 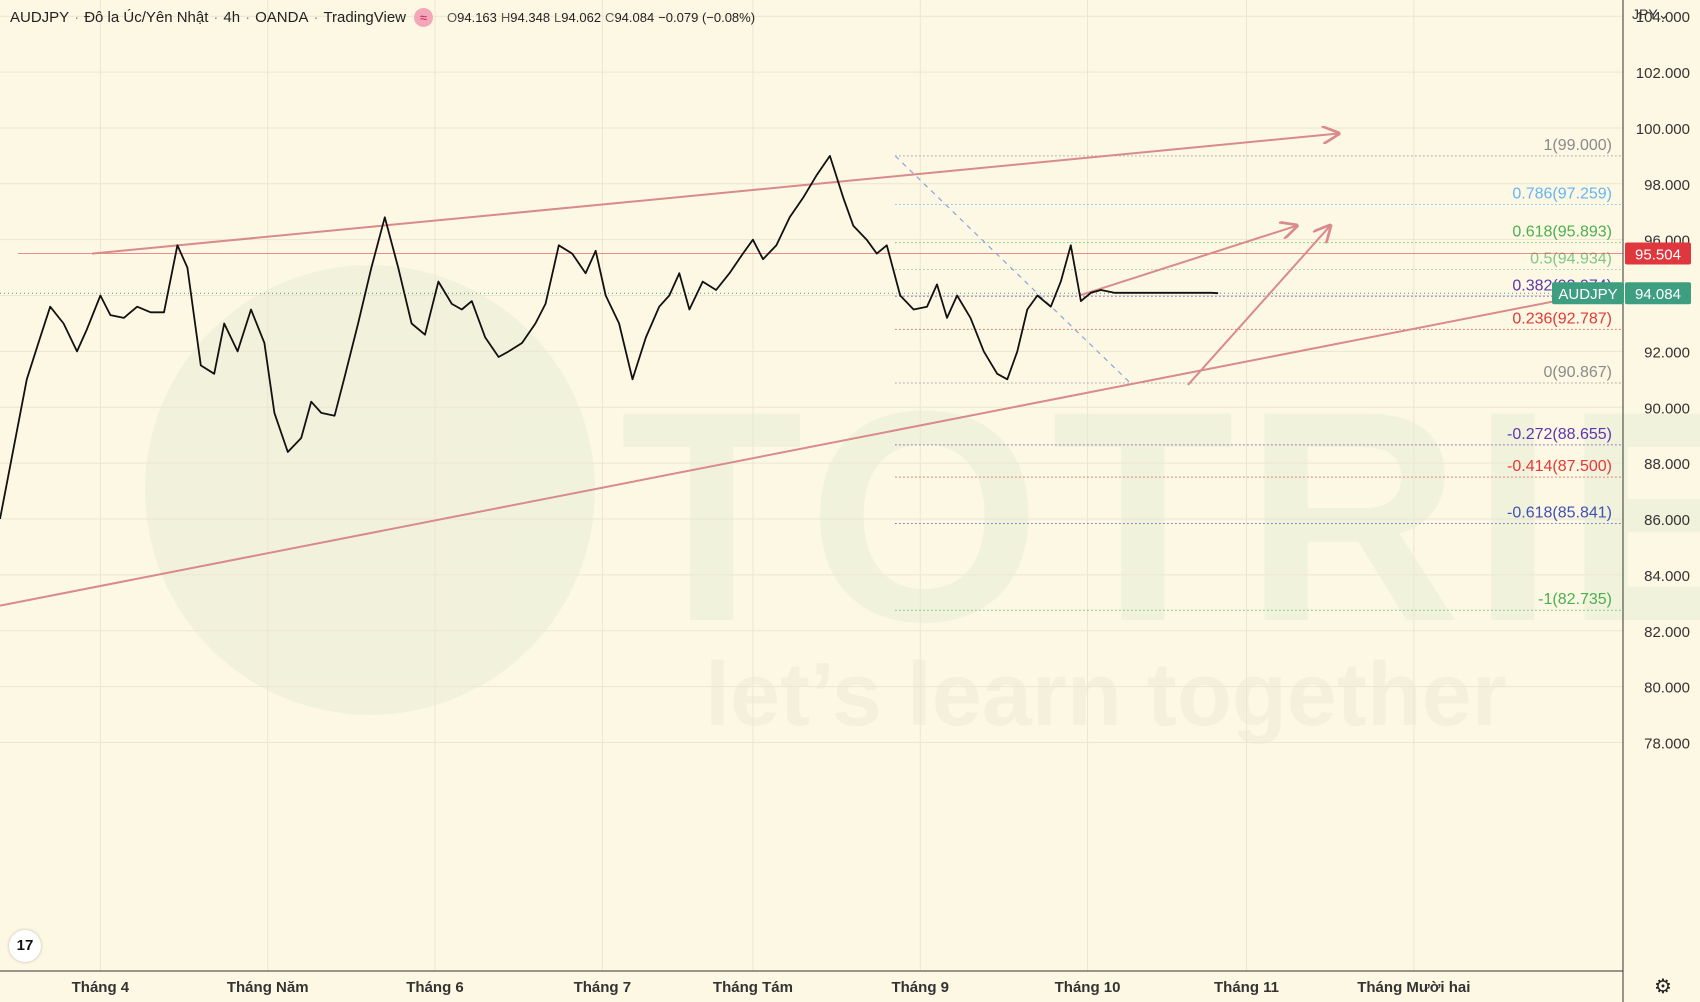 What do you see at coordinates (1667, 520) in the screenshot?
I see `y-tick-label: 86.000` at bounding box center [1667, 520].